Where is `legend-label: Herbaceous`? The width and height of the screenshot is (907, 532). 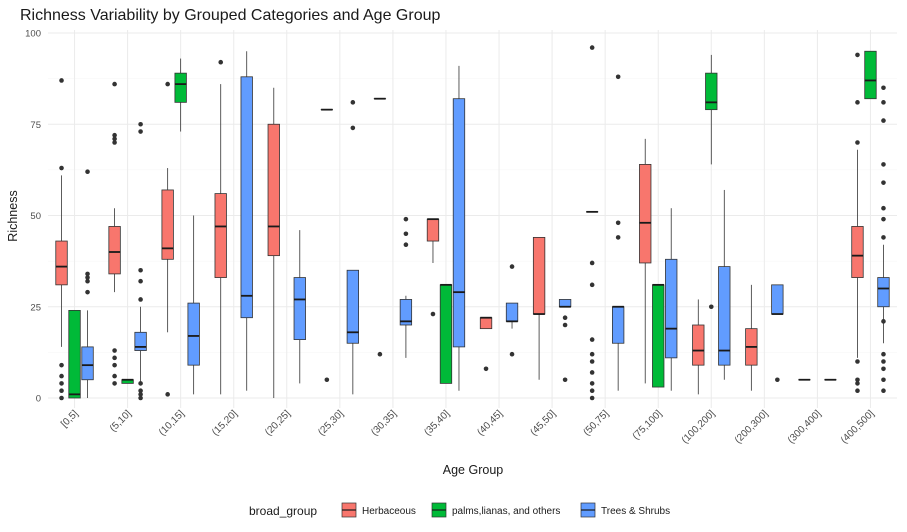
legend-label: Herbaceous is located at coordinates (389, 511).